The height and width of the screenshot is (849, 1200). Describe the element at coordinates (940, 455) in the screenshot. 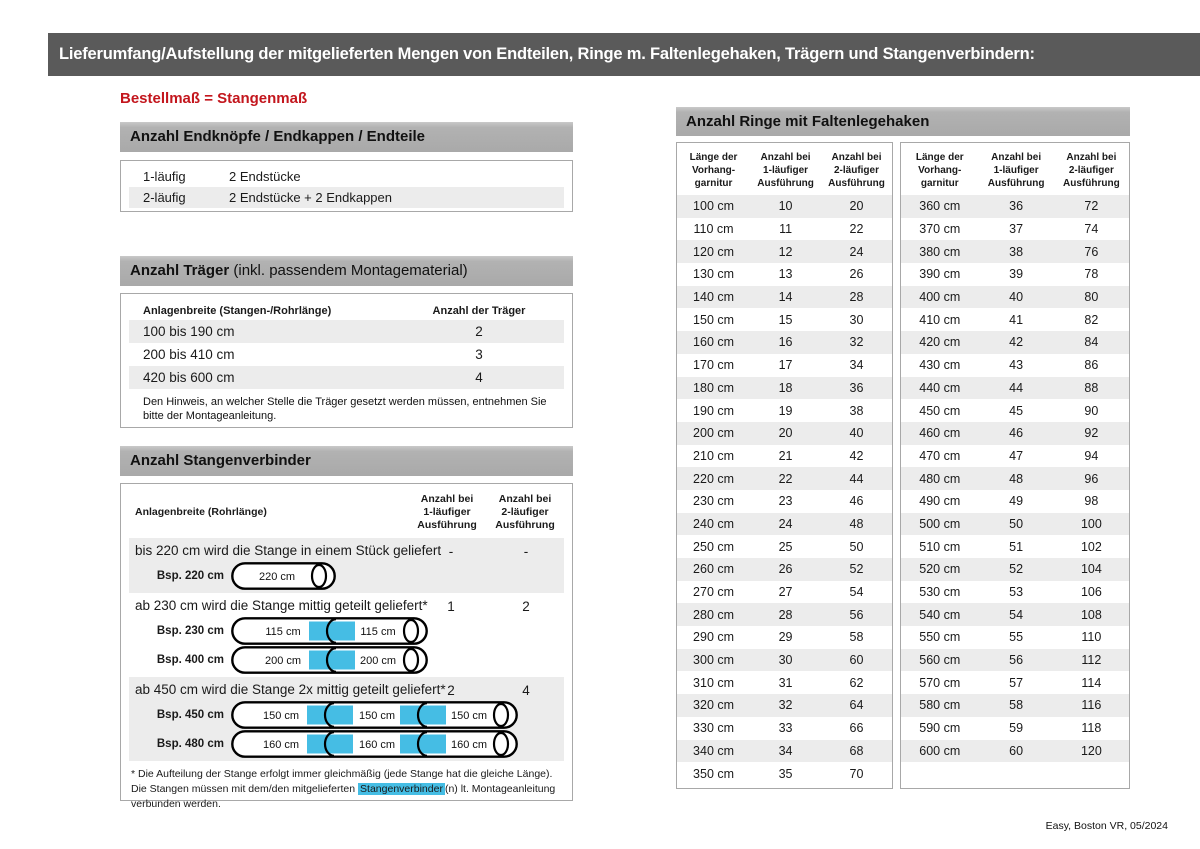

I see `length-cell: 470 cm` at that location.